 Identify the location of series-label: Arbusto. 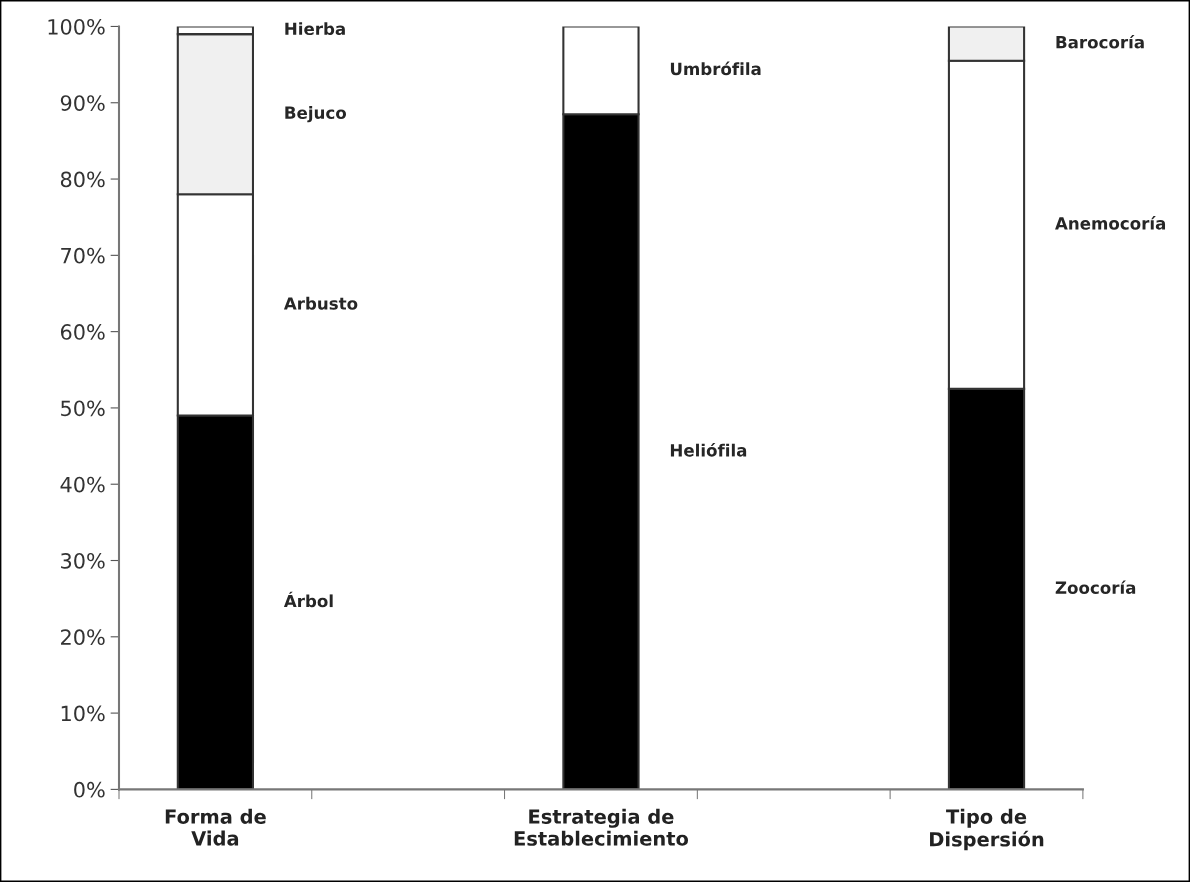
(320, 303).